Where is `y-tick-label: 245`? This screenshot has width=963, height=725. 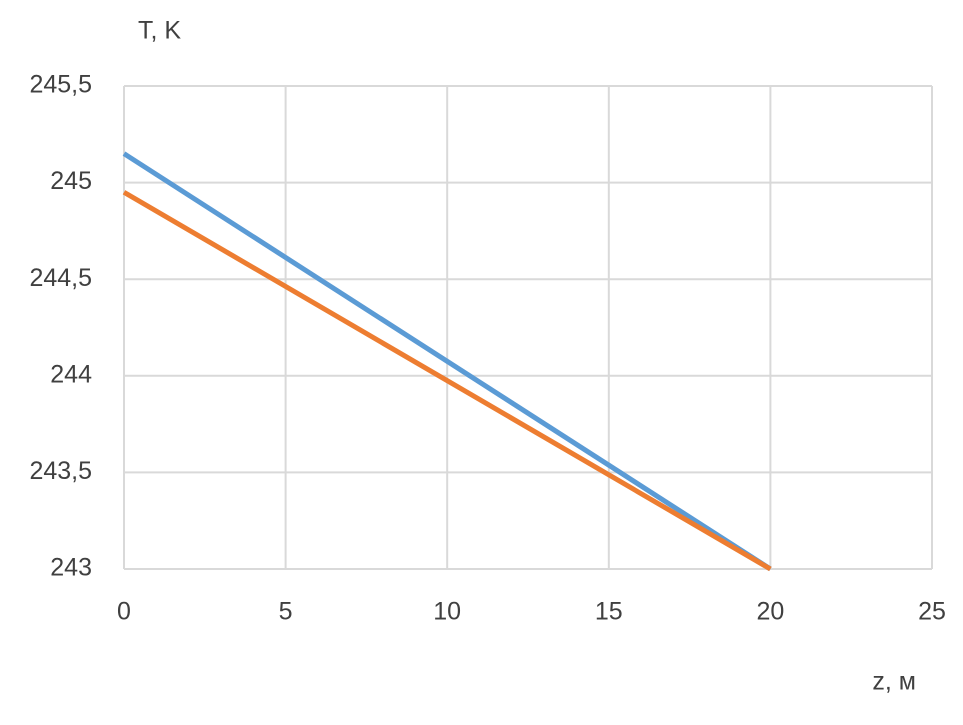 y-tick-label: 245 is located at coordinates (71, 181).